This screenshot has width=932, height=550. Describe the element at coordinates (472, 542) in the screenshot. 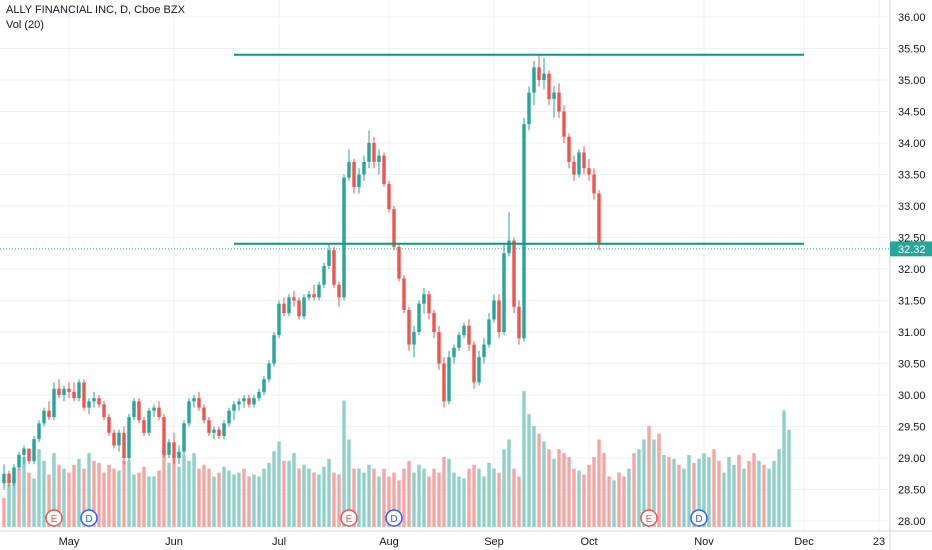

I see `time-axis: May Jun Jul Aug Sep Oct Nov Dec 23` at that location.